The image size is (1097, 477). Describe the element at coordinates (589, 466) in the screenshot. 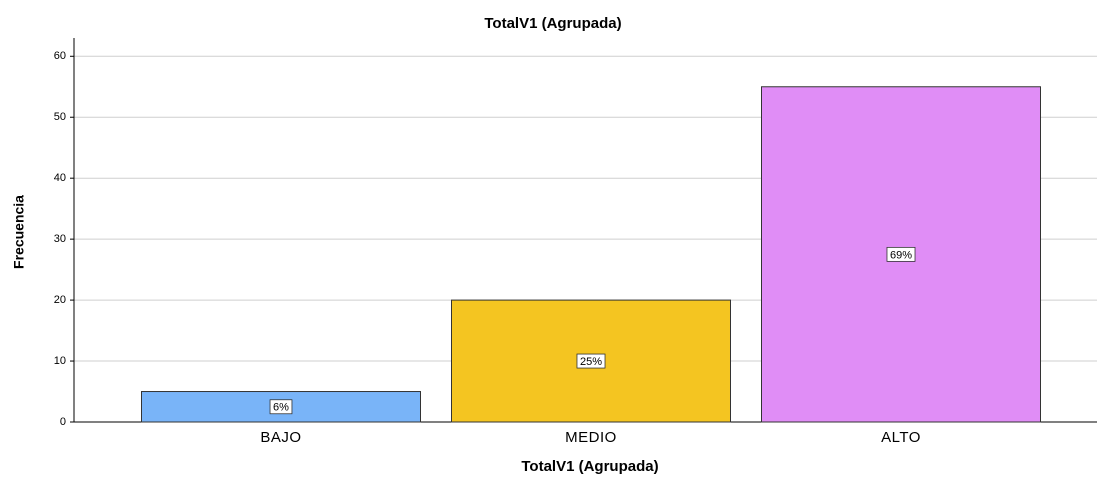

I see `x-axis-label: TotalV1 (Agrupada)` at that location.